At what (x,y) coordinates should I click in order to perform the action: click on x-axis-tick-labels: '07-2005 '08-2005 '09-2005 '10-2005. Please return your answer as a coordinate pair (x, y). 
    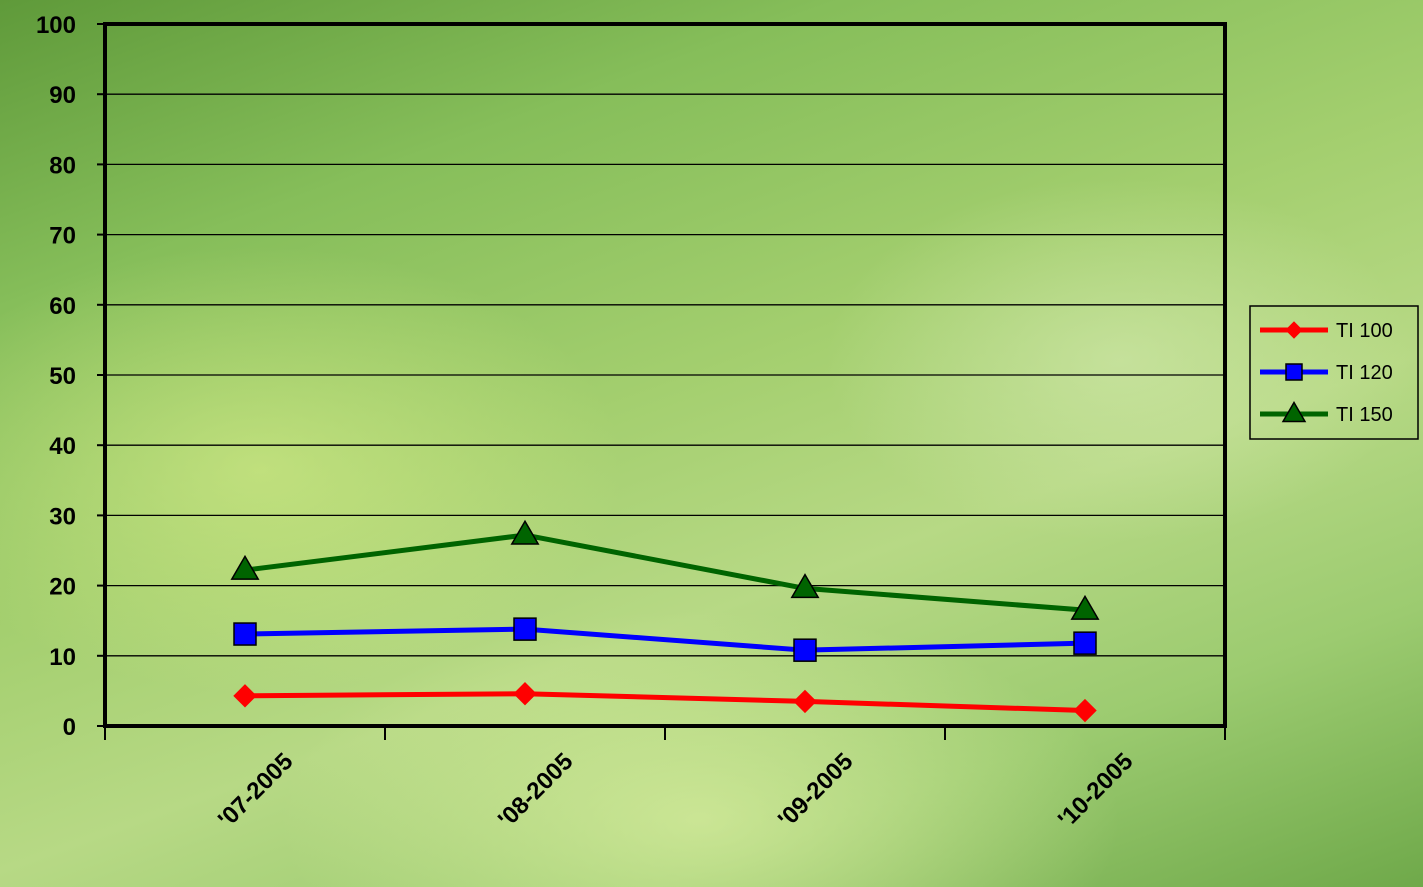
    Looking at the image, I should click on (675, 790).